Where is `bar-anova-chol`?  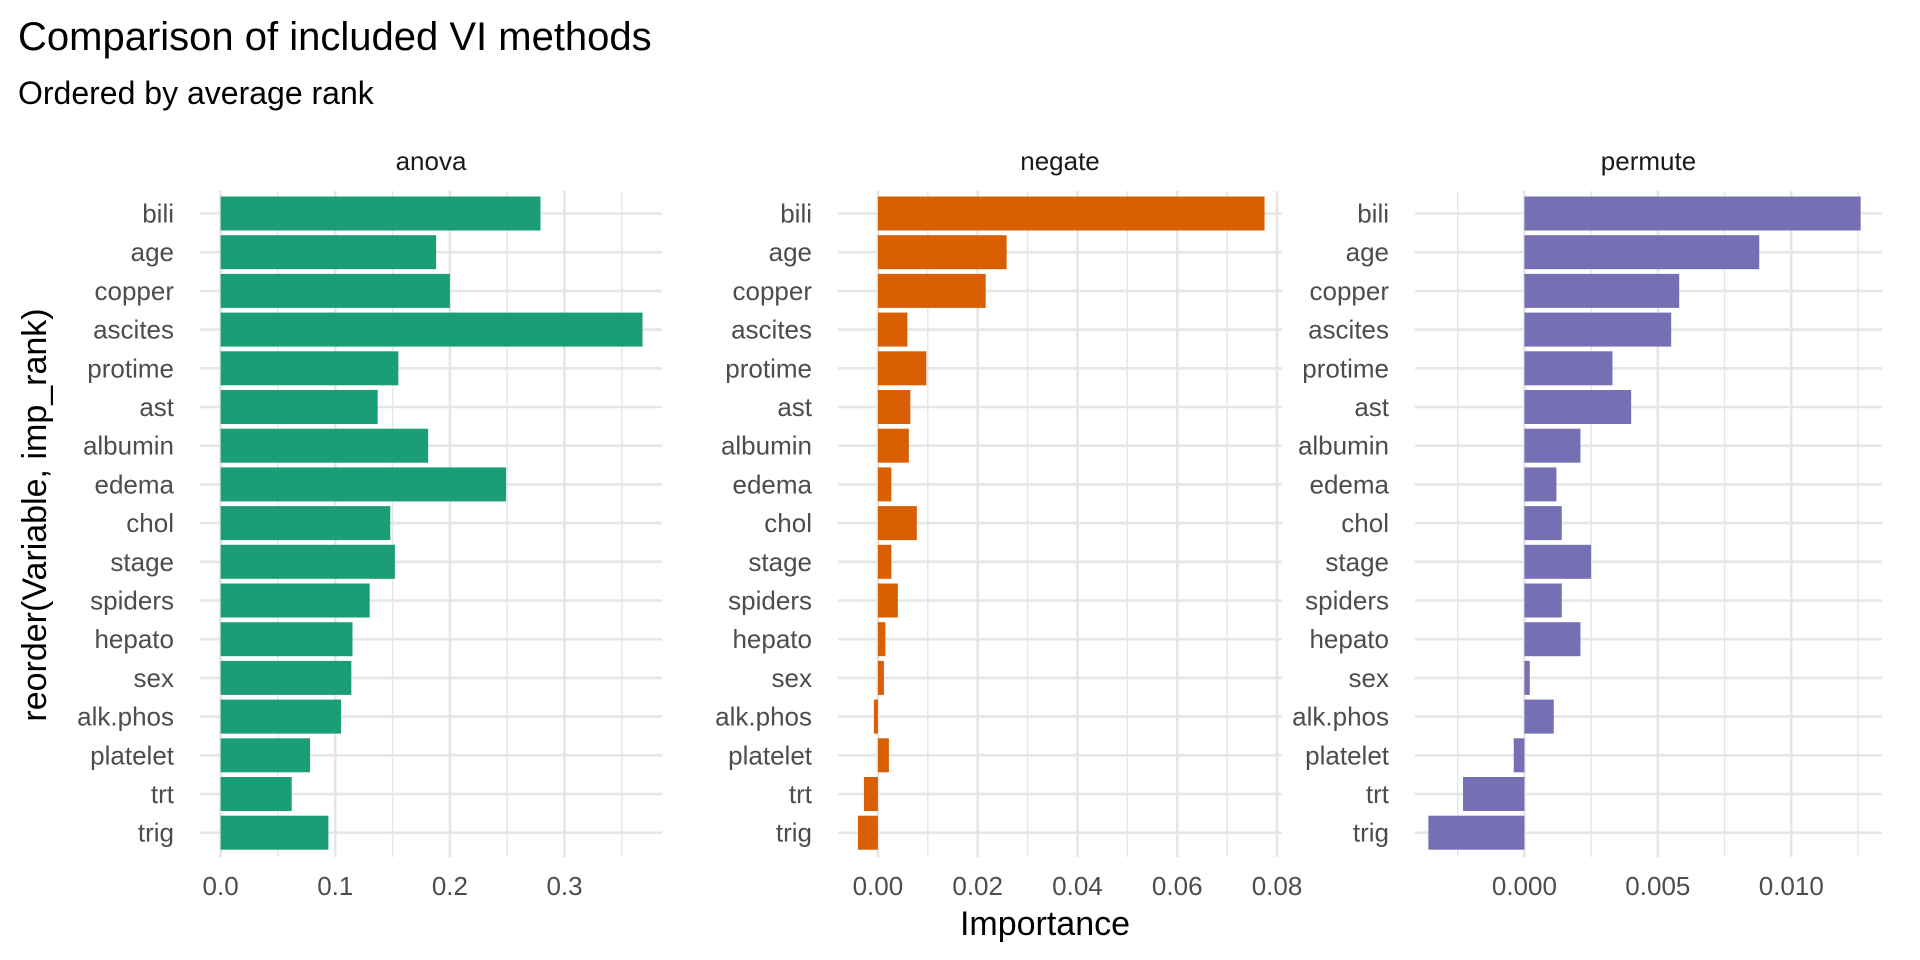
bar-anova-chol is located at coordinates (305, 523).